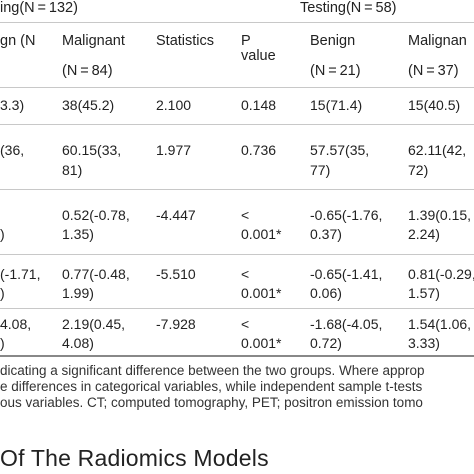 The height and width of the screenshot is (474, 474). What do you see at coordinates (78, 293) in the screenshot?
I see `row4-malignant-train-2: 1.99)` at bounding box center [78, 293].